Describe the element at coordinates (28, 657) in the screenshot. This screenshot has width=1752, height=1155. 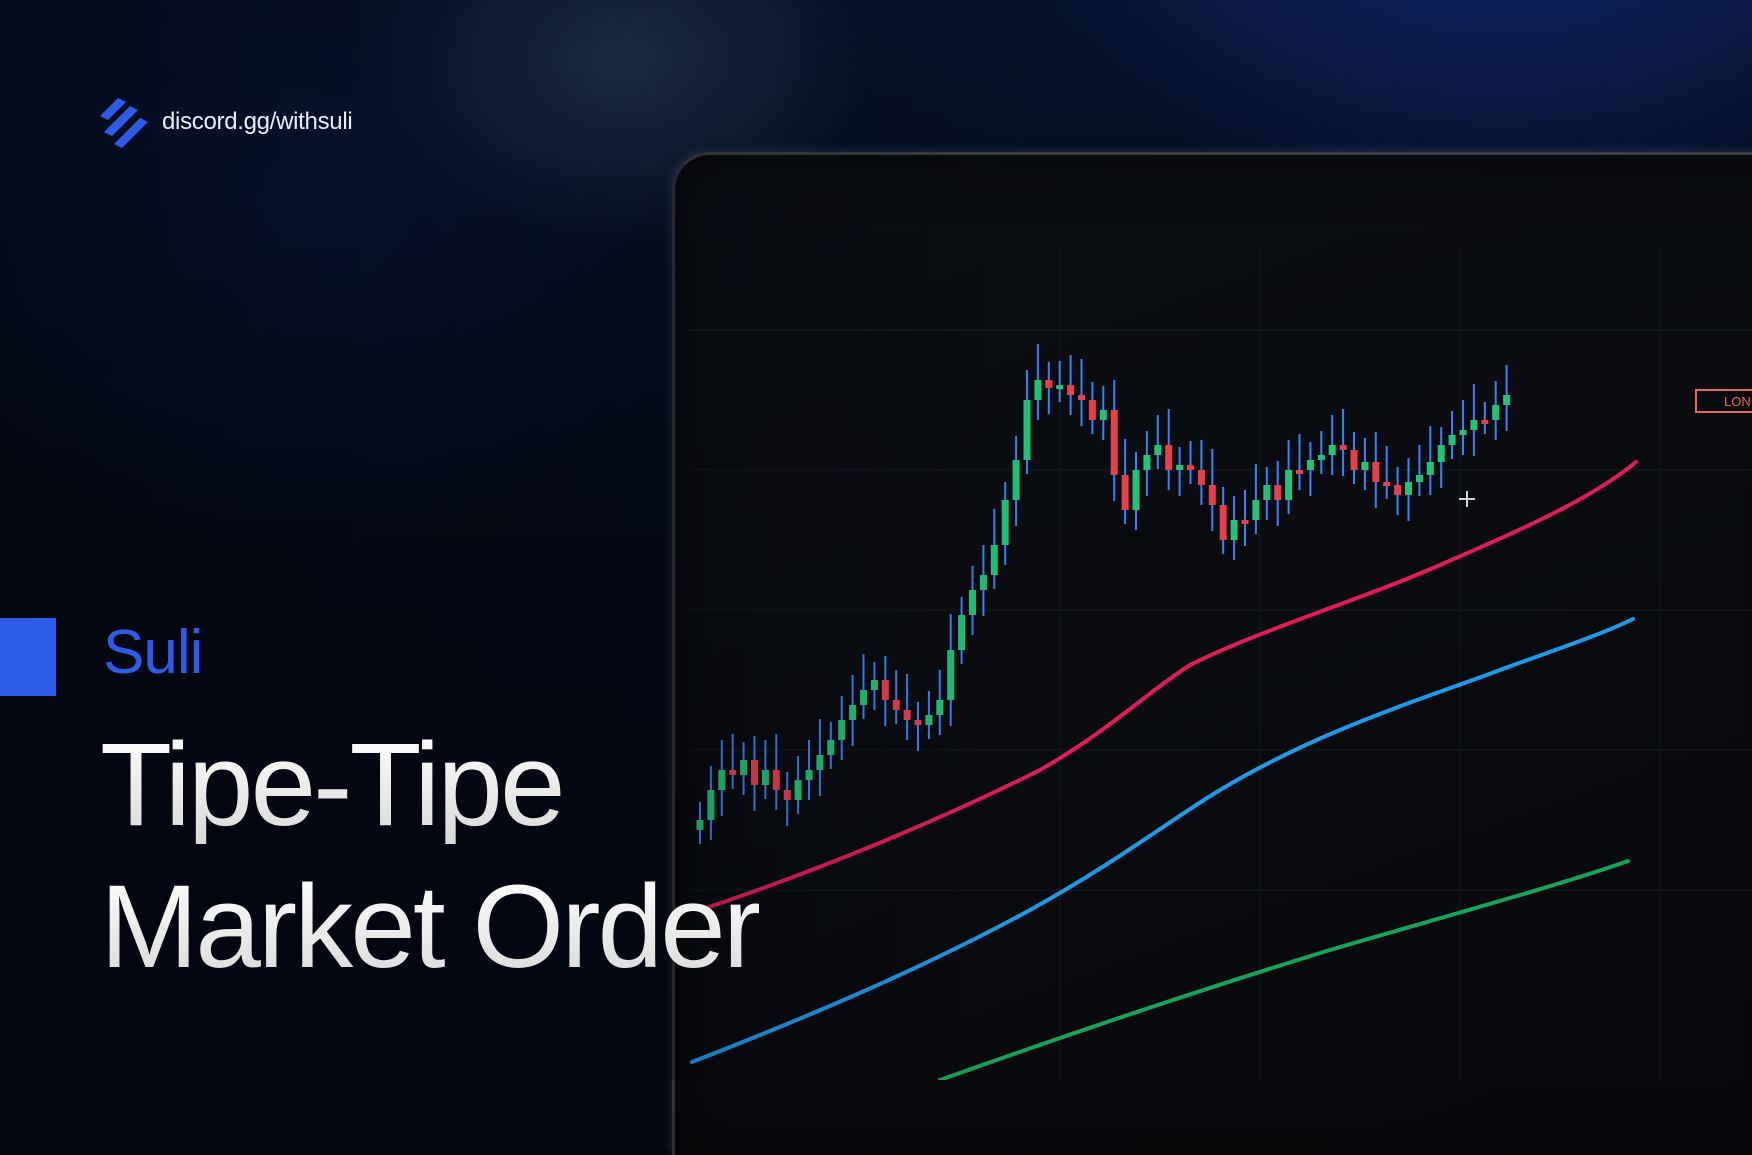
I see `accent-block` at that location.